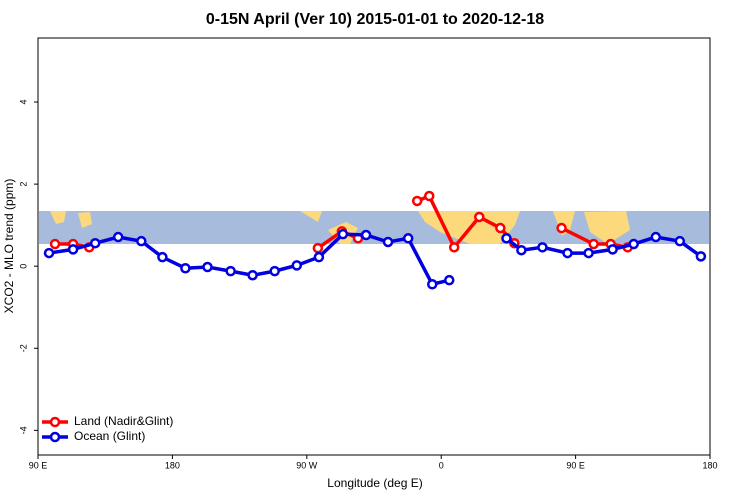  I want to click on x-tick-label: 90 W, so click(307, 465).